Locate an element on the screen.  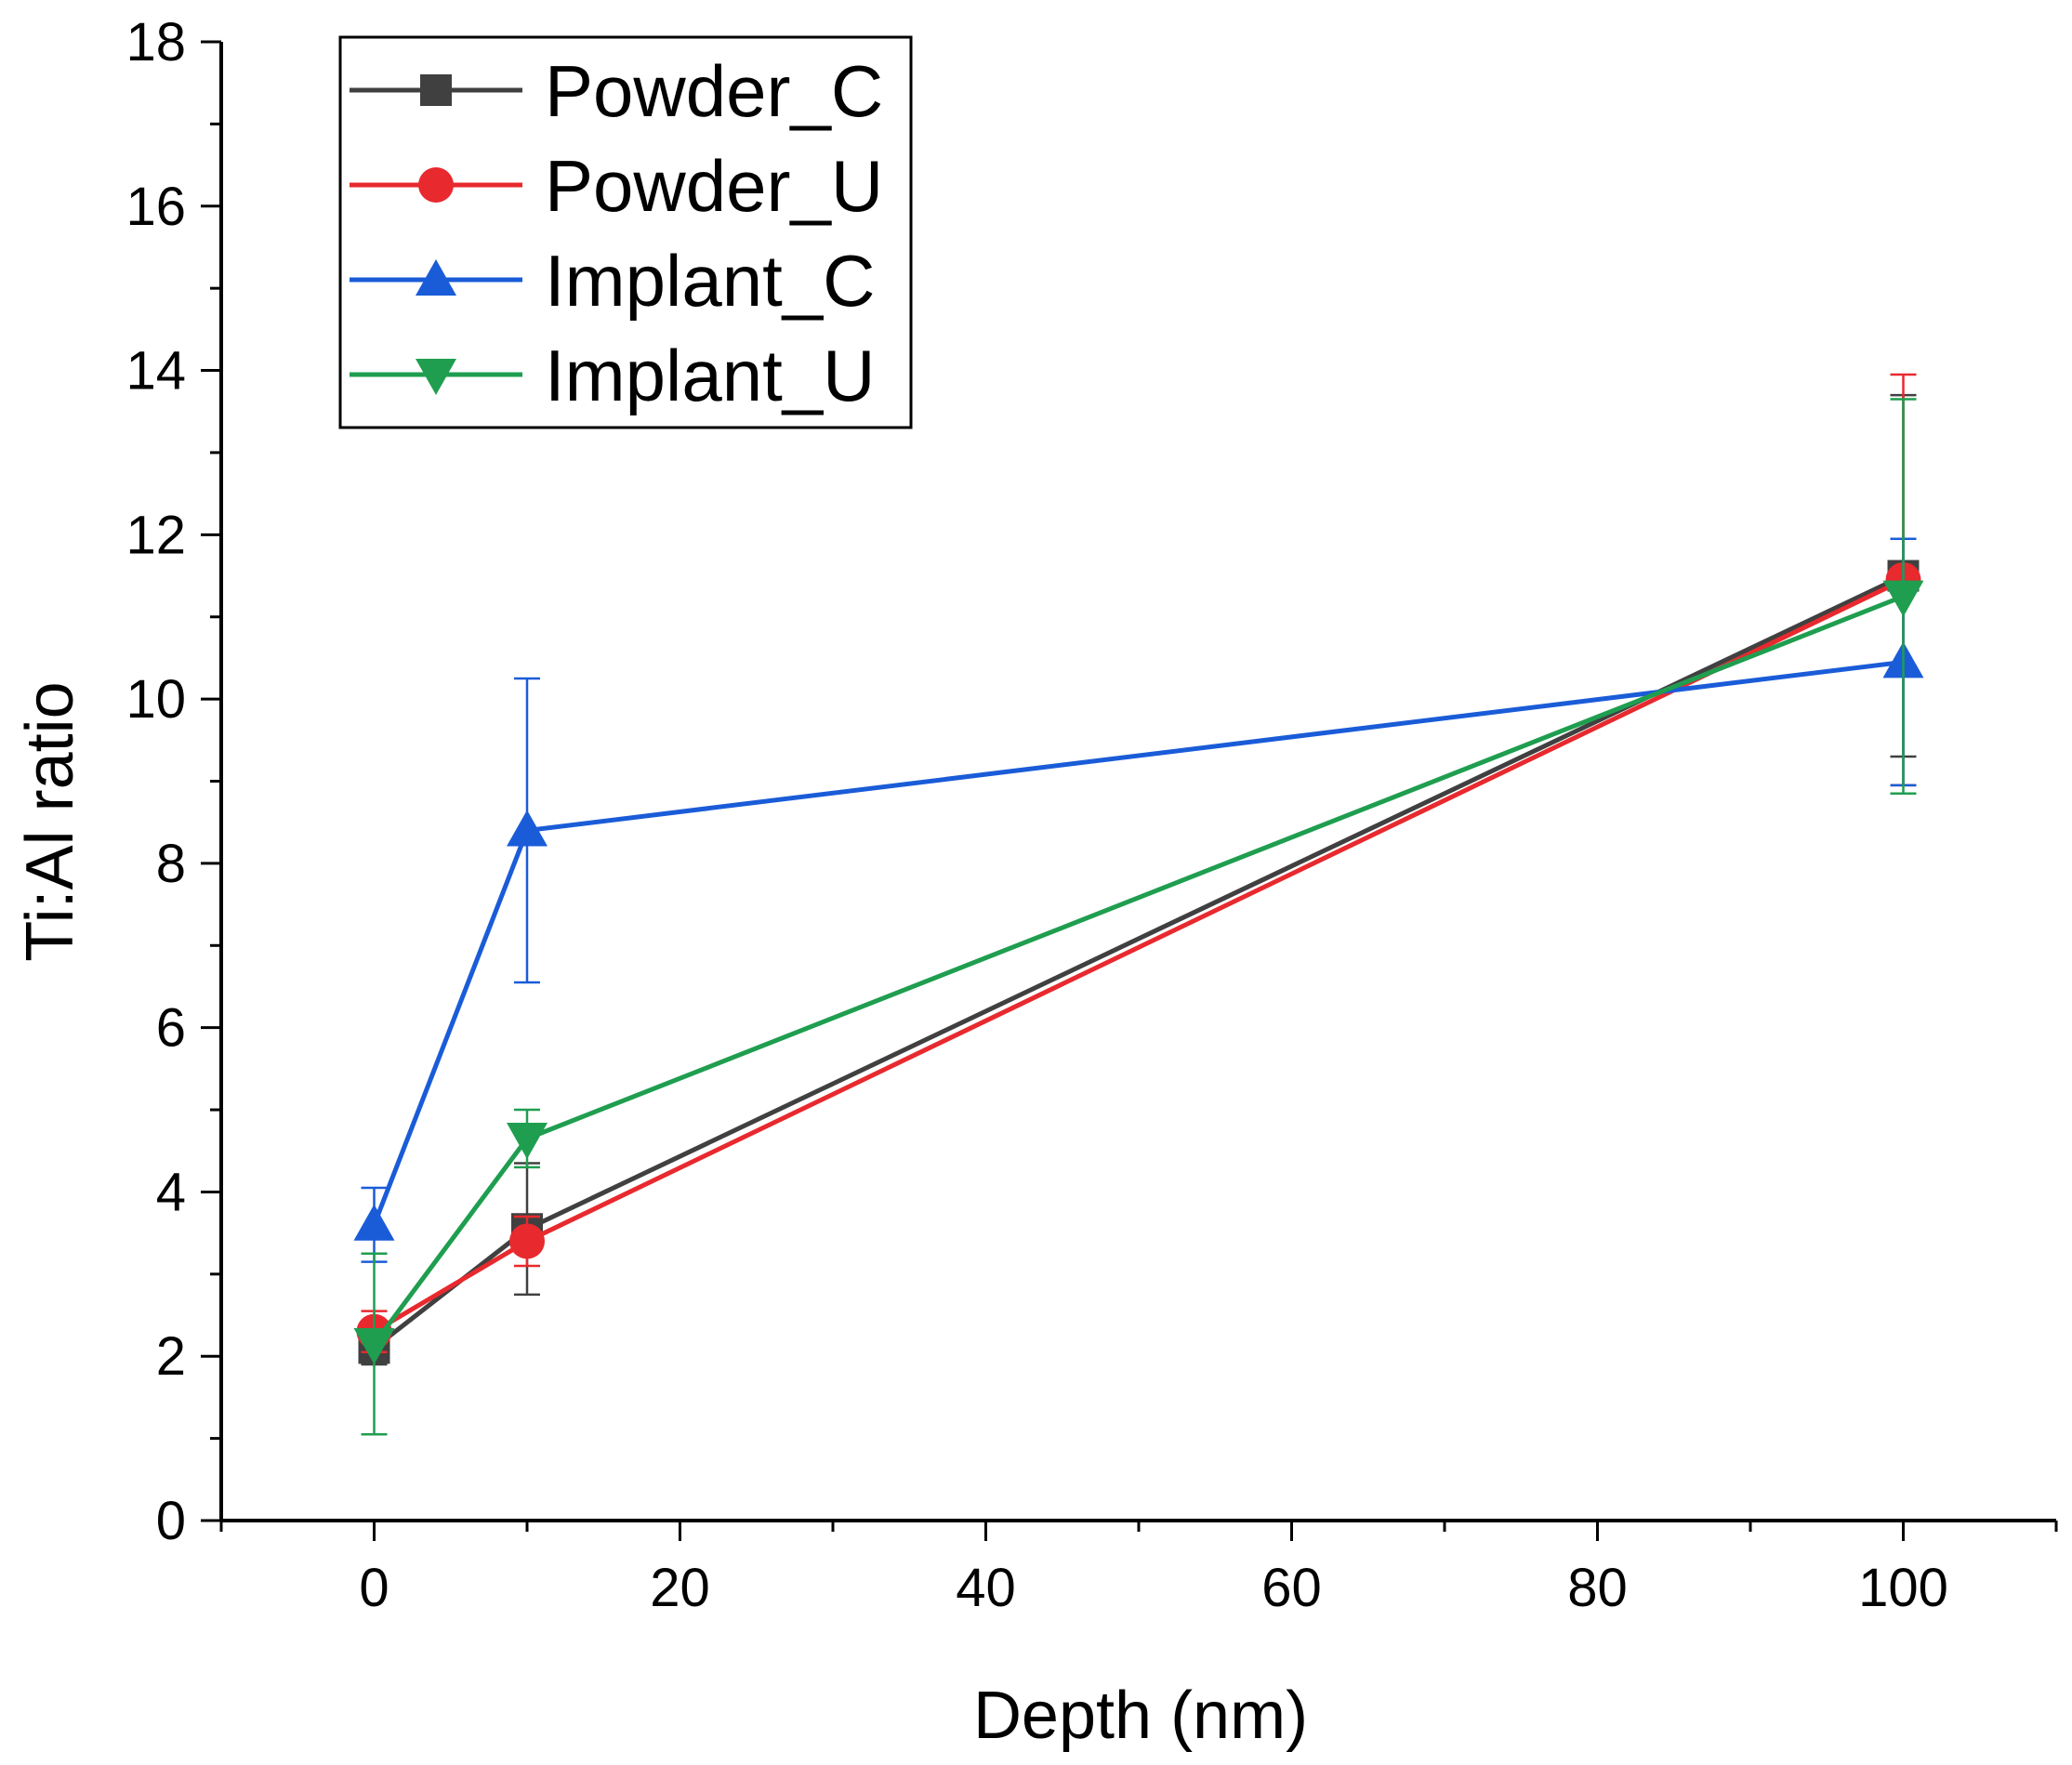
x-tick-label: 40 is located at coordinates (986, 1588).